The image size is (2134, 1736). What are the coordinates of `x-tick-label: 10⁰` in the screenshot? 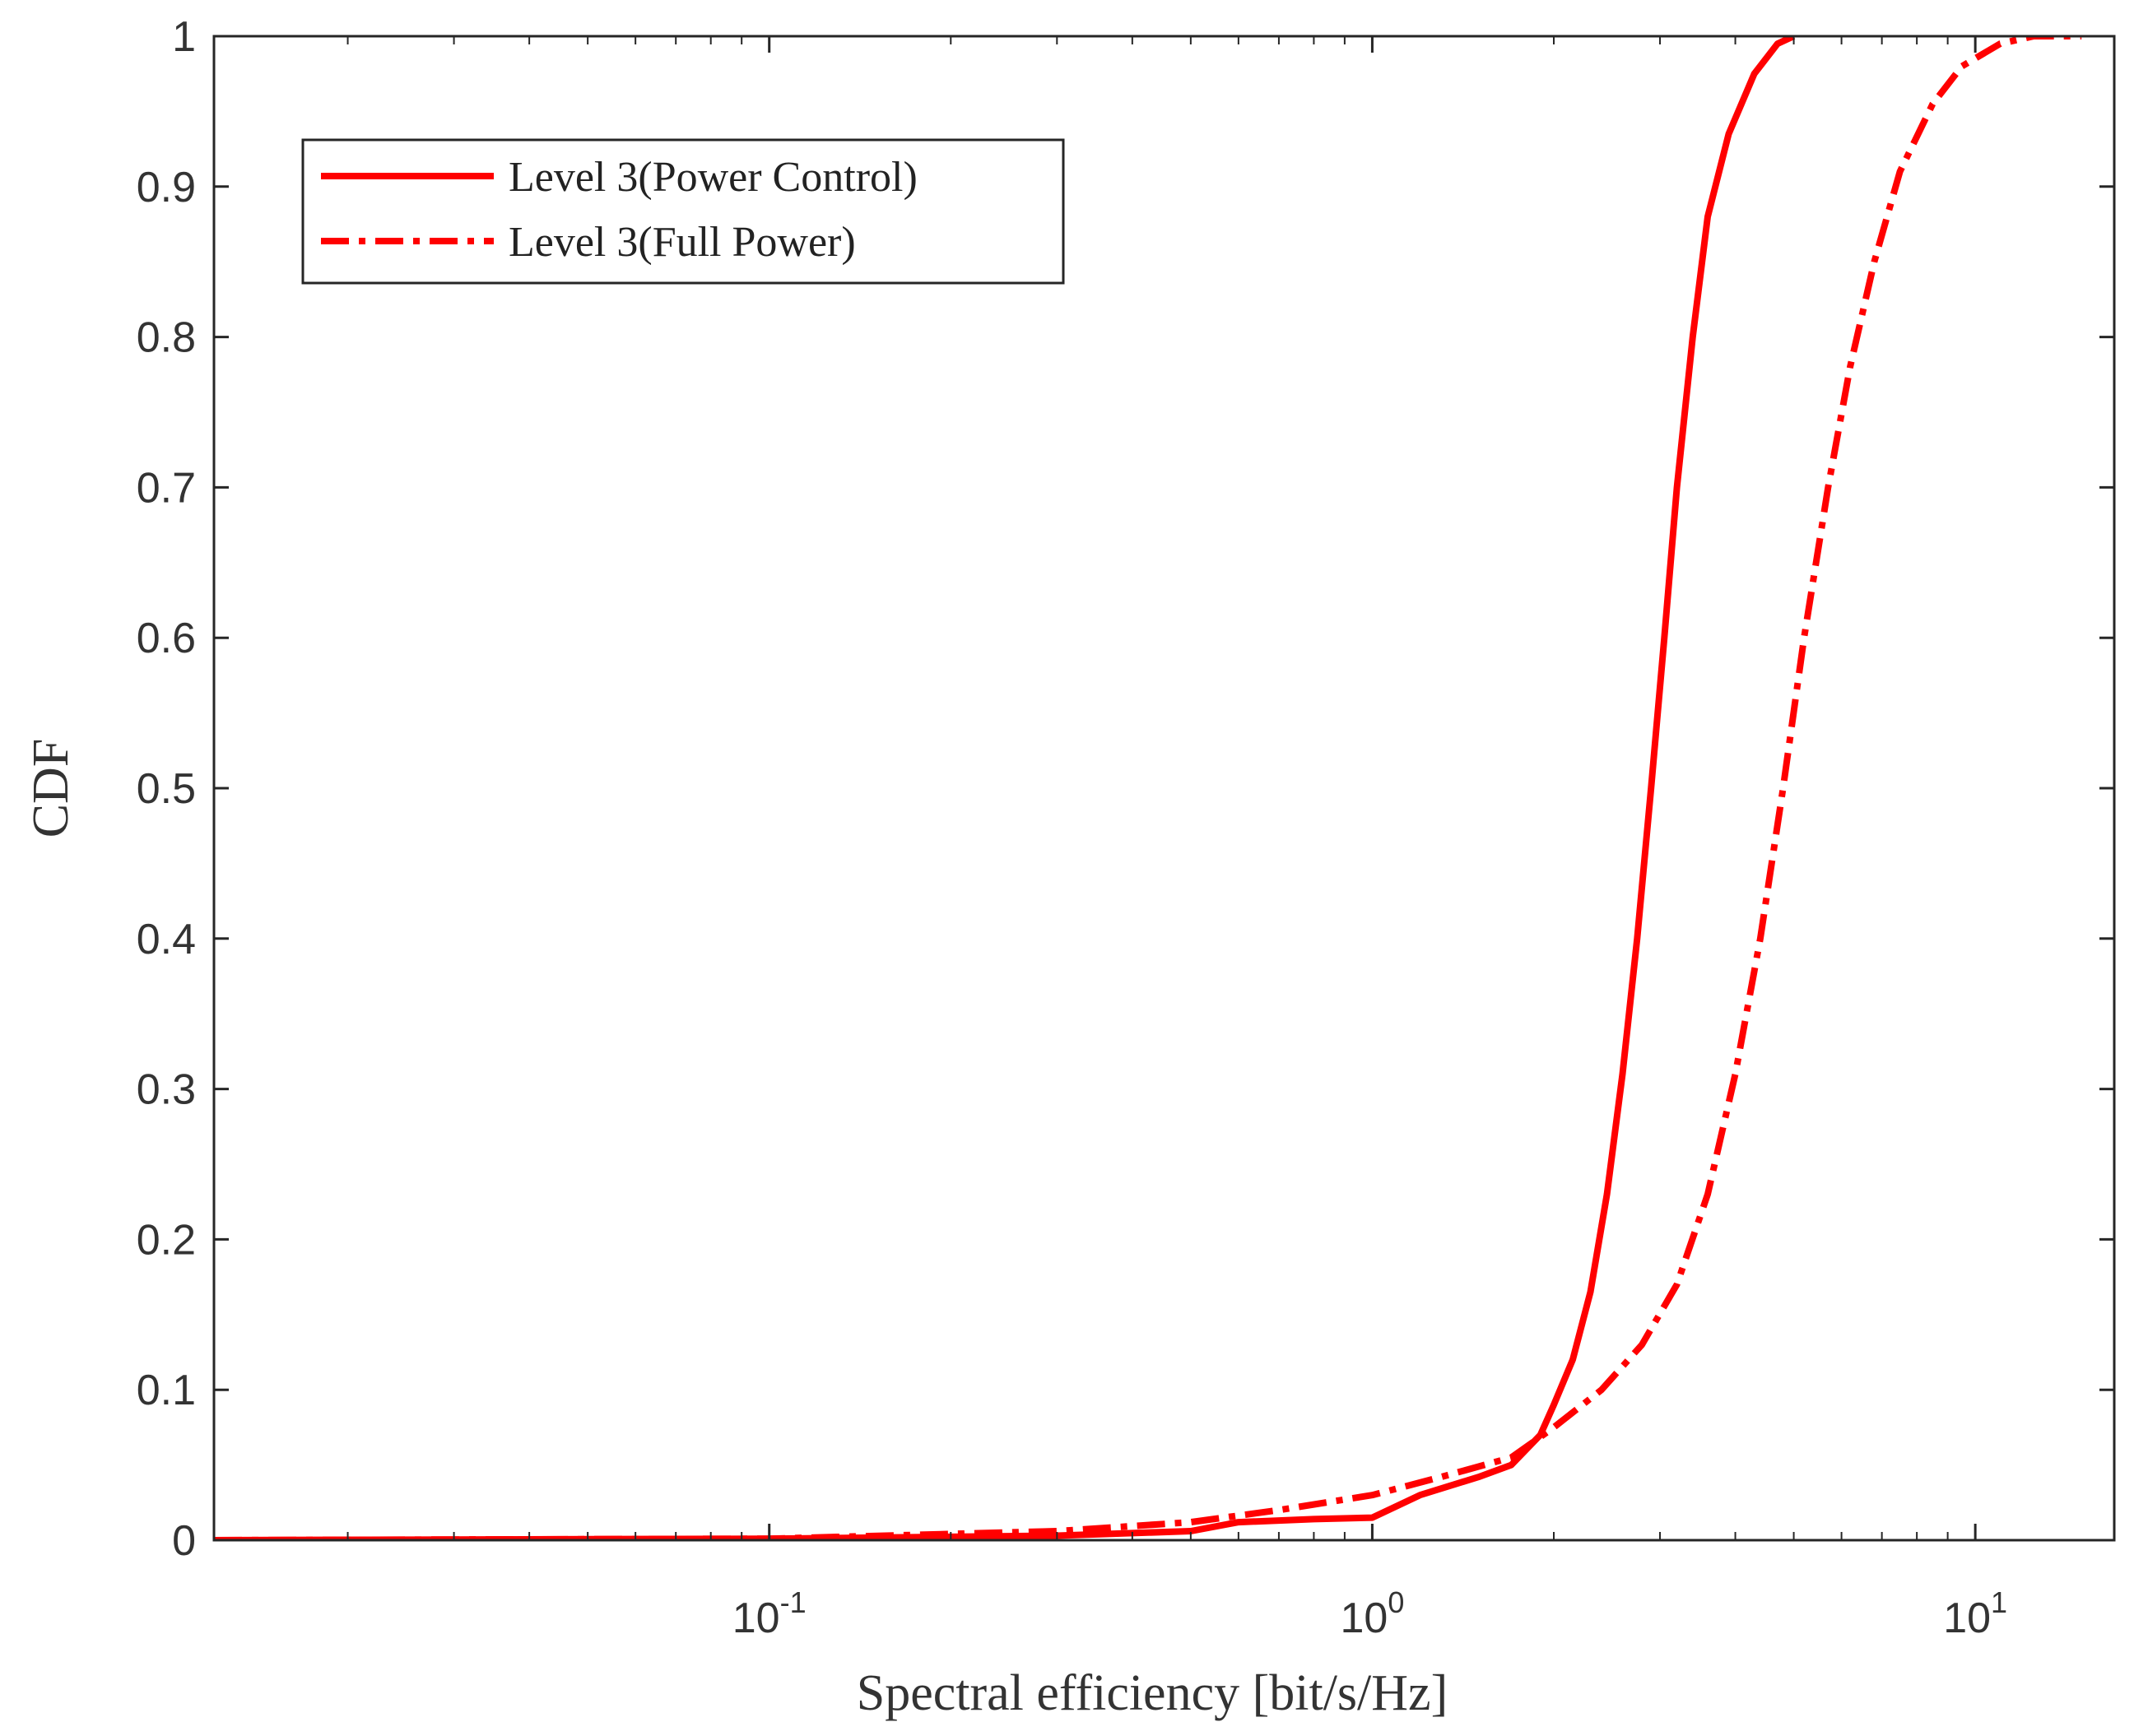 It's located at (1372, 1613).